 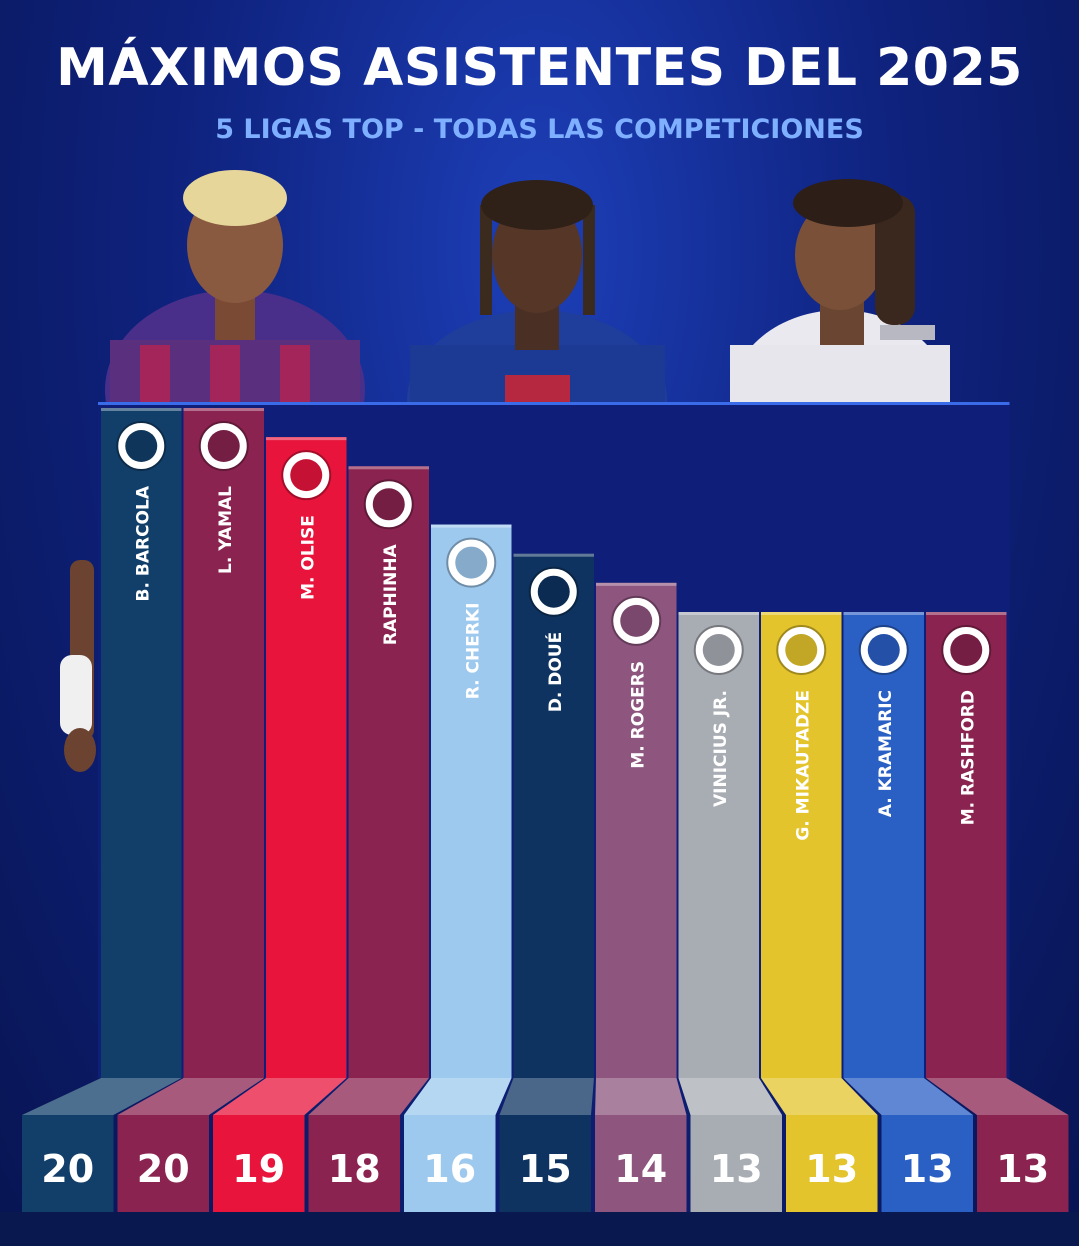 What do you see at coordinates (803, 765) in the screenshot?
I see `player-label-8: G. MIKAUTADZE` at bounding box center [803, 765].